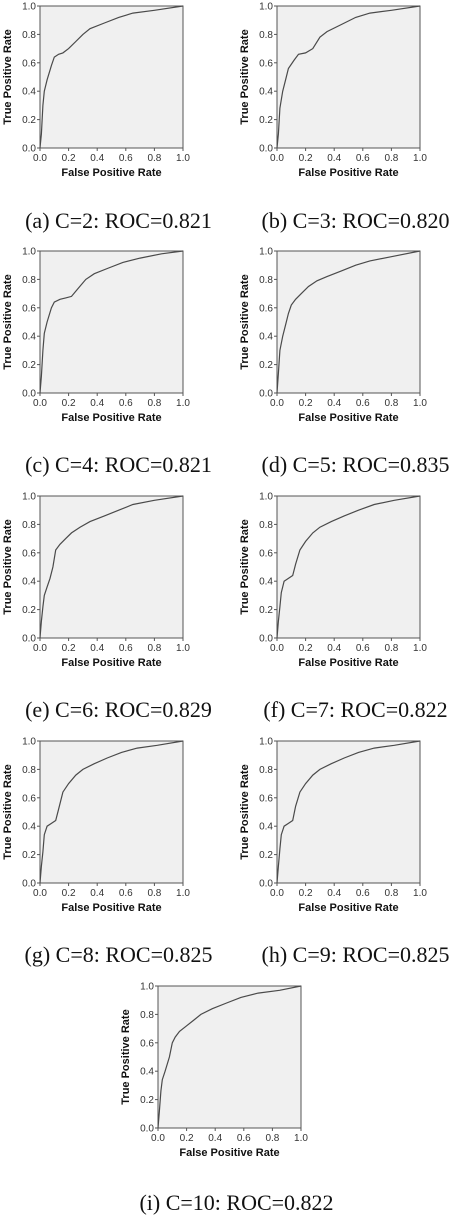 Image resolution: width=474 pixels, height=1216 pixels. What do you see at coordinates (118, 709) in the screenshot?
I see `chart-caption: (e) C=6: ROC=0.829` at bounding box center [118, 709].